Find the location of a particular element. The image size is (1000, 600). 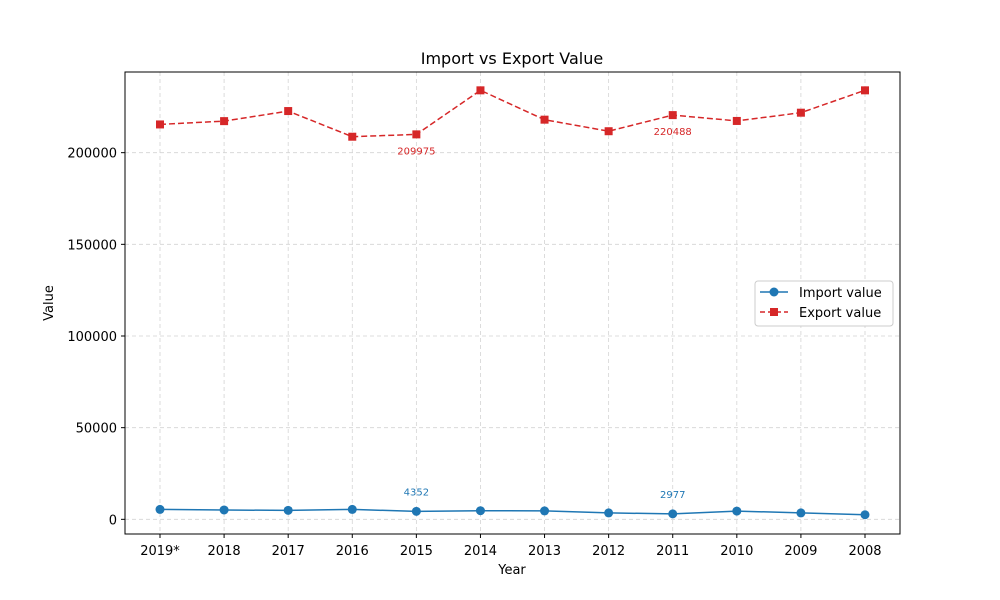

y-tick-label: 200000 is located at coordinates (92, 154).